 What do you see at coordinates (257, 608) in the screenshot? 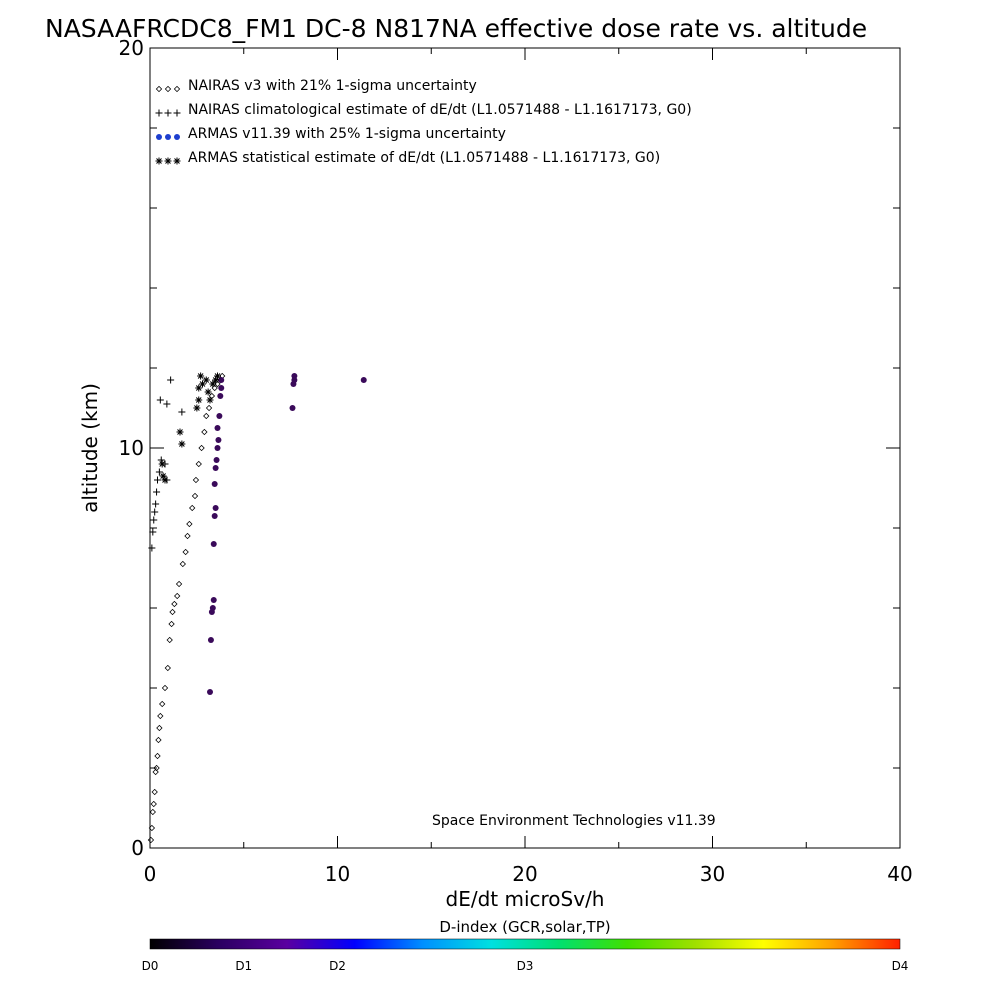
I see `data-points` at bounding box center [257, 608].